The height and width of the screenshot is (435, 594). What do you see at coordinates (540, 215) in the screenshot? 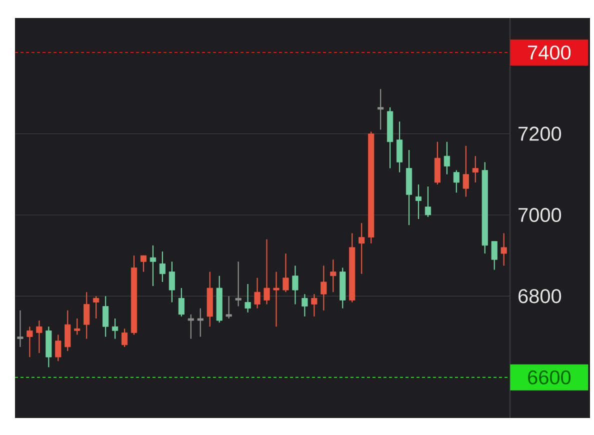
I see `y-tick-label: 7000` at bounding box center [540, 215].